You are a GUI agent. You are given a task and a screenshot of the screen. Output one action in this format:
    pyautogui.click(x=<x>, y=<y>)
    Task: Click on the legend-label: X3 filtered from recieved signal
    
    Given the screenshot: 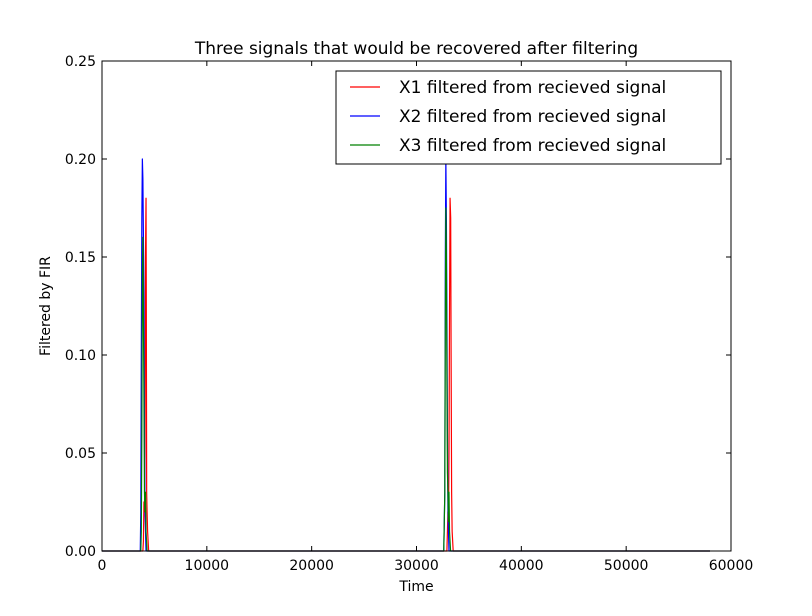 What is the action you would take?
    pyautogui.click(x=532, y=146)
    